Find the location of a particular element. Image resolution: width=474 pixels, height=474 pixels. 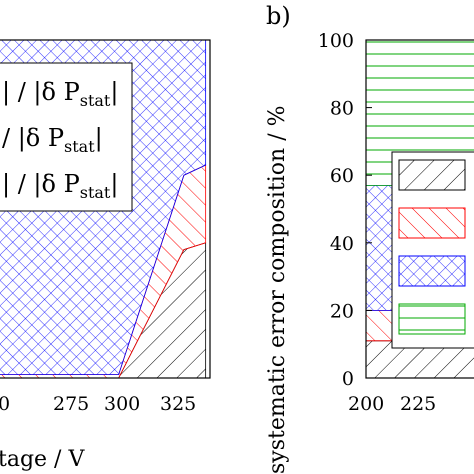

y-tick-label-b: 40 is located at coordinates (342, 244).